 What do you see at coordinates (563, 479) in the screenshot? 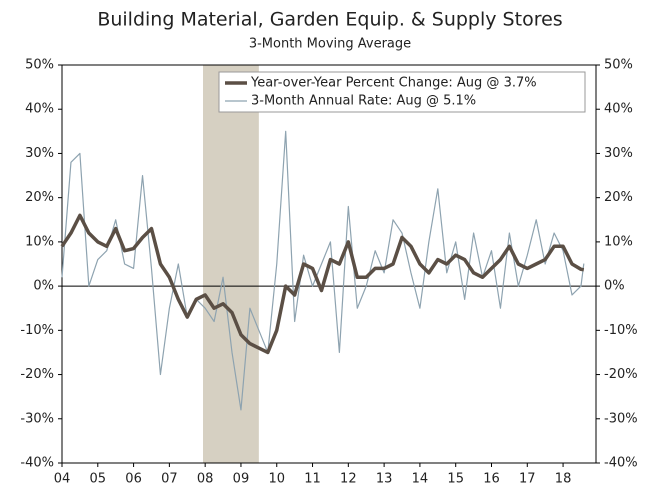
I see `x-tick-label: 18` at bounding box center [563, 479].